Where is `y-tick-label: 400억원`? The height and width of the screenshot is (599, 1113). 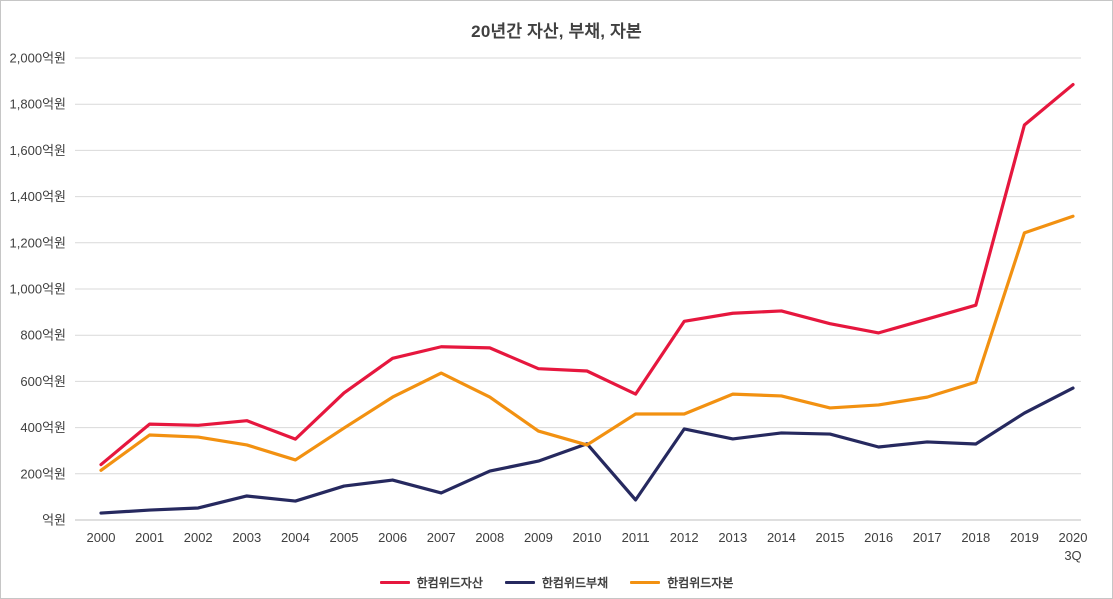 y-tick-label: 400억원 is located at coordinates (43, 427).